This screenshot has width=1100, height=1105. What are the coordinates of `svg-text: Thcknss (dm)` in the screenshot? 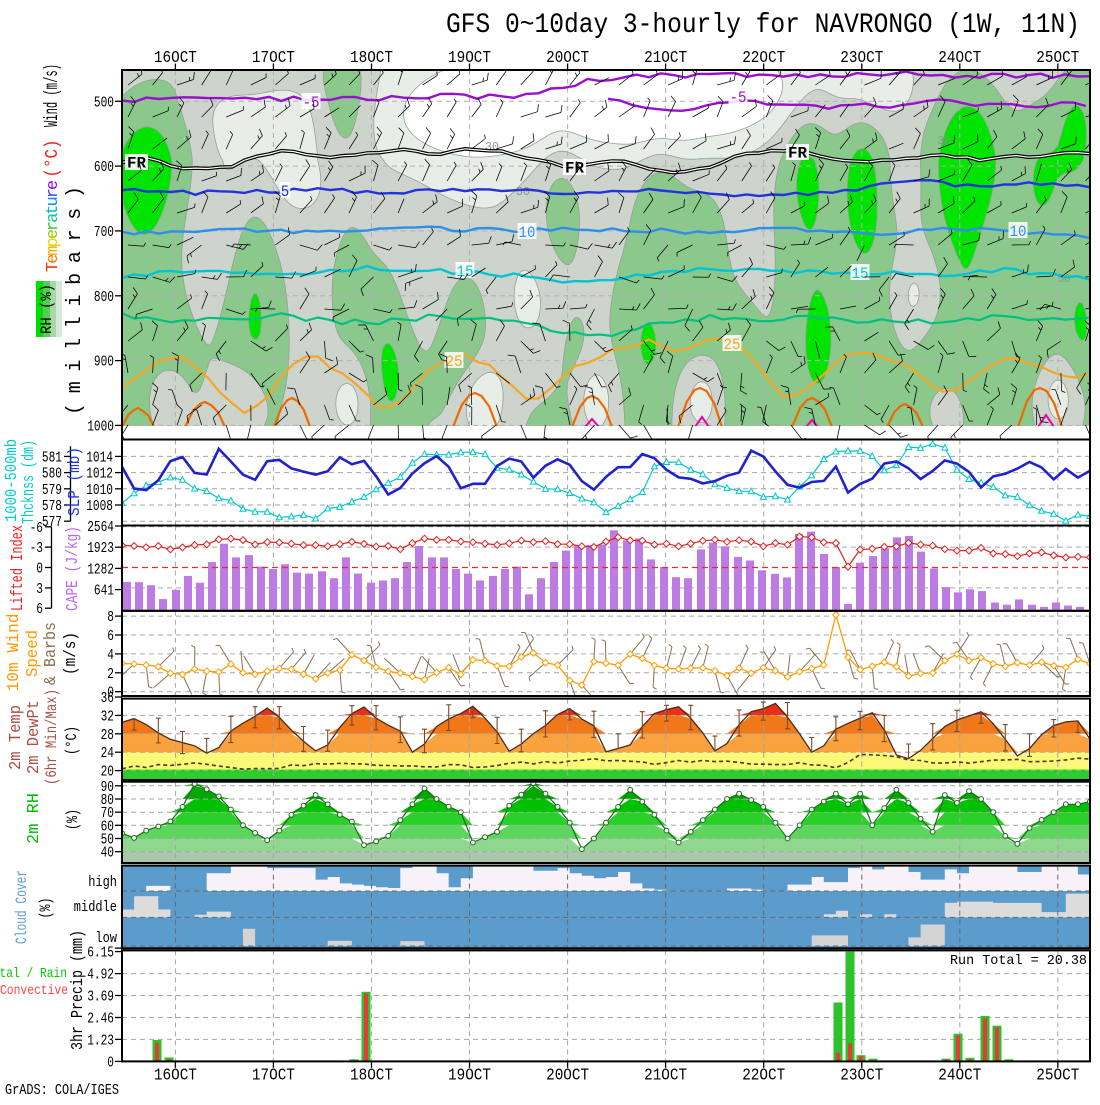 It's located at (28, 482).